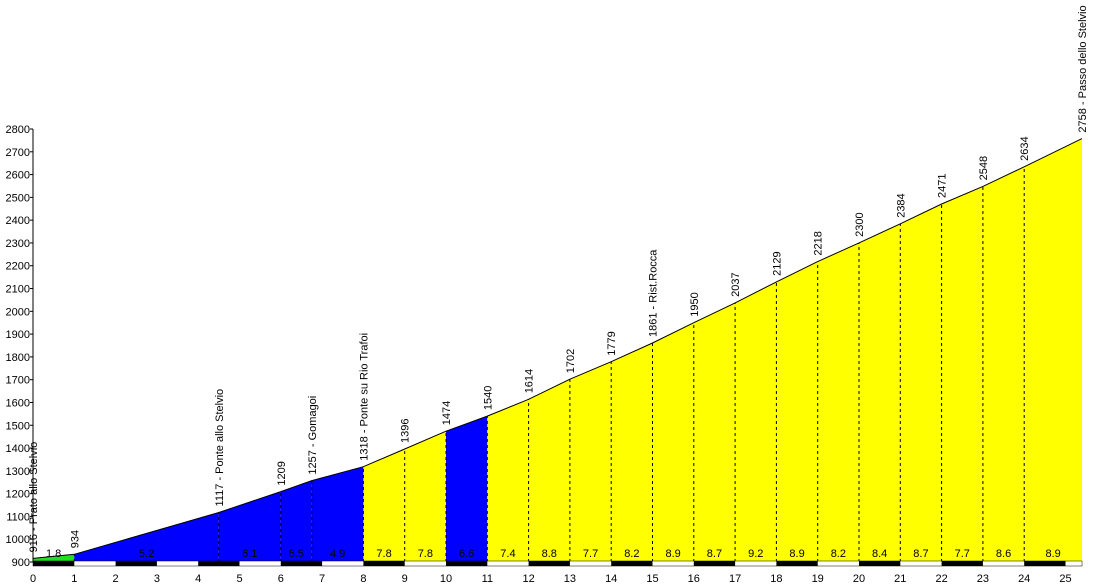 The image size is (1102, 585). What do you see at coordinates (983, 579) in the screenshot?
I see `x-tick-label: 23` at bounding box center [983, 579].